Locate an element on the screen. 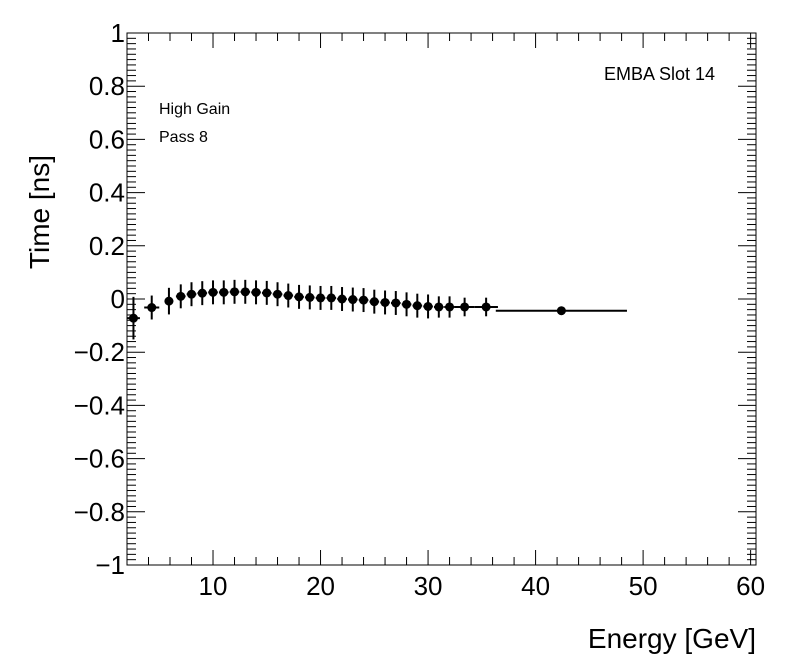 The width and height of the screenshot is (796, 672). data-series is located at coordinates (377, 309).